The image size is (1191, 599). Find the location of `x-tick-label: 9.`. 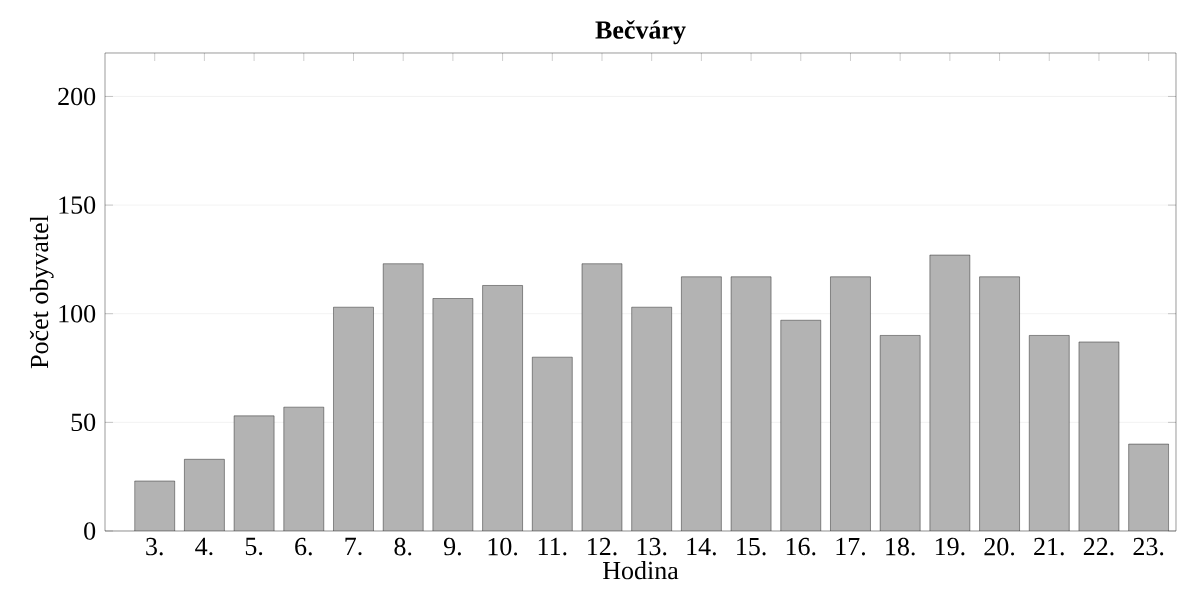

x-tick-label: 9. is located at coordinates (452, 546).